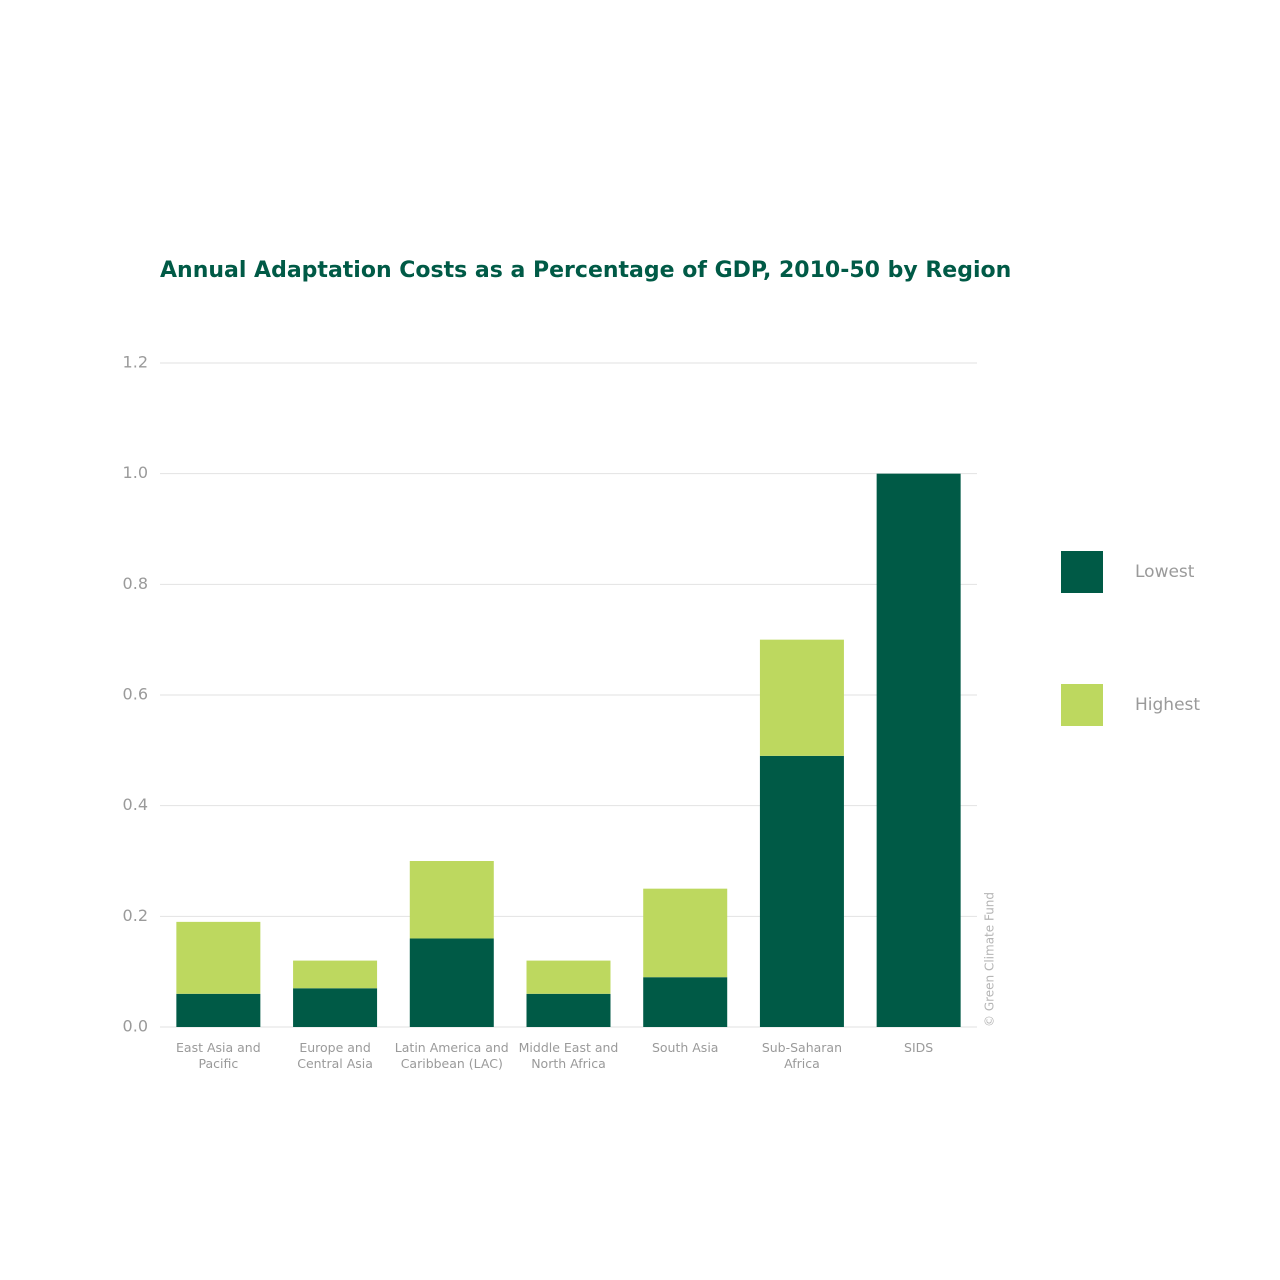 This screenshot has width=1280, height=1280. Describe the element at coordinates (135, 1026) in the screenshot. I see `y-tick-label: 0.0` at that location.